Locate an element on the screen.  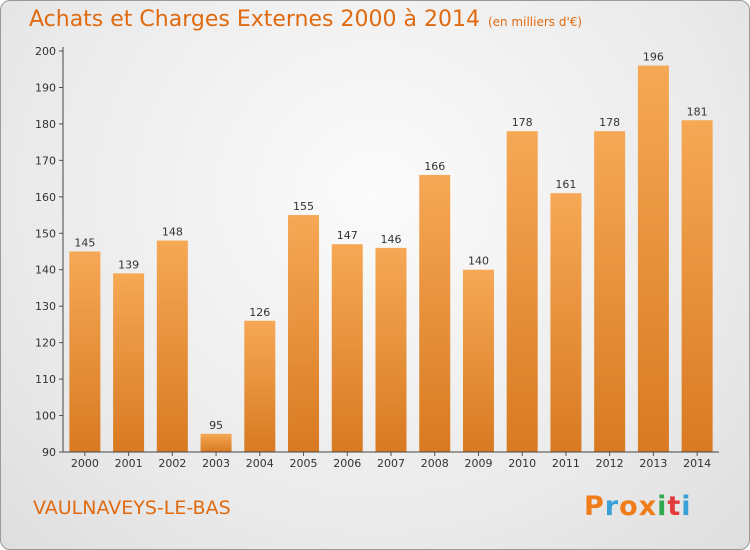
bar-value-label: 126 is located at coordinates (259, 312).